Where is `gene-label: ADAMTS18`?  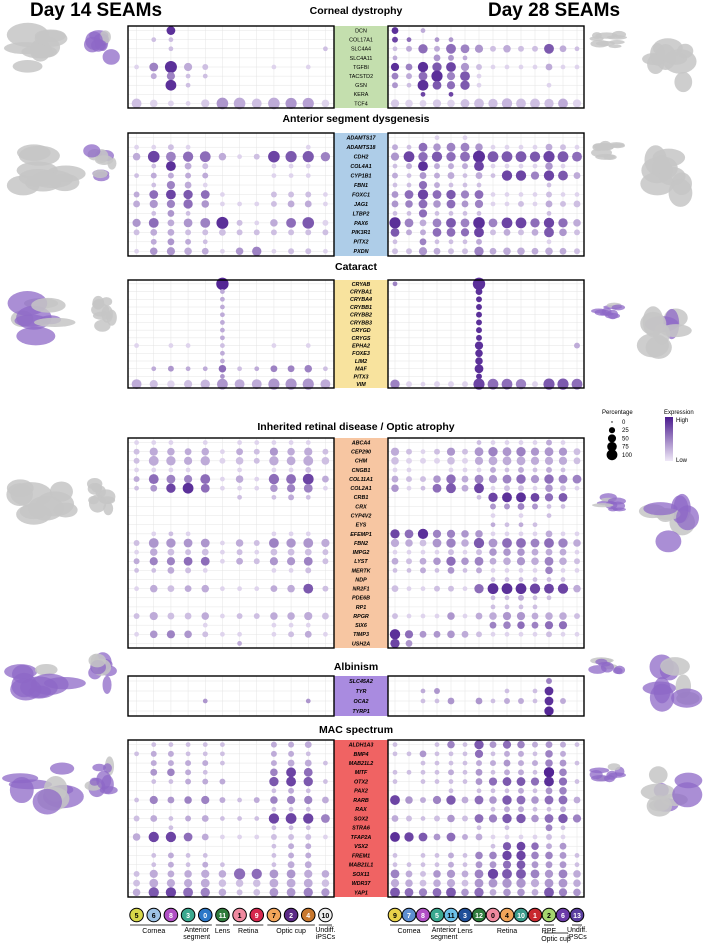
gene-label: ADAMTS18 is located at coordinates (360, 148).